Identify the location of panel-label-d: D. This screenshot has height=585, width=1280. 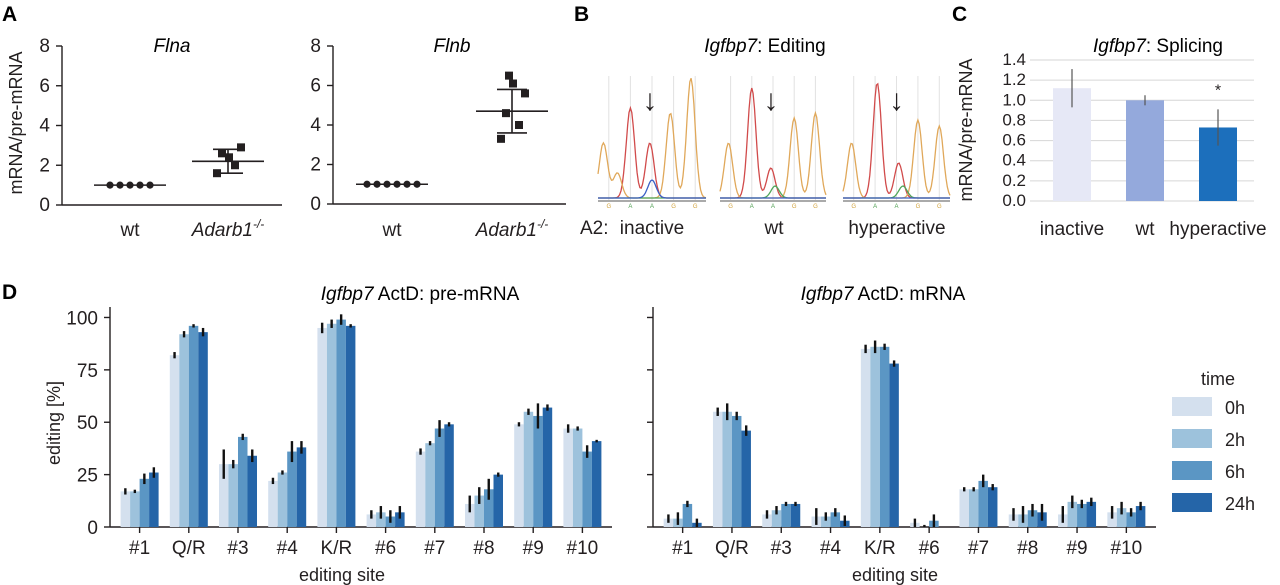
(9, 292).